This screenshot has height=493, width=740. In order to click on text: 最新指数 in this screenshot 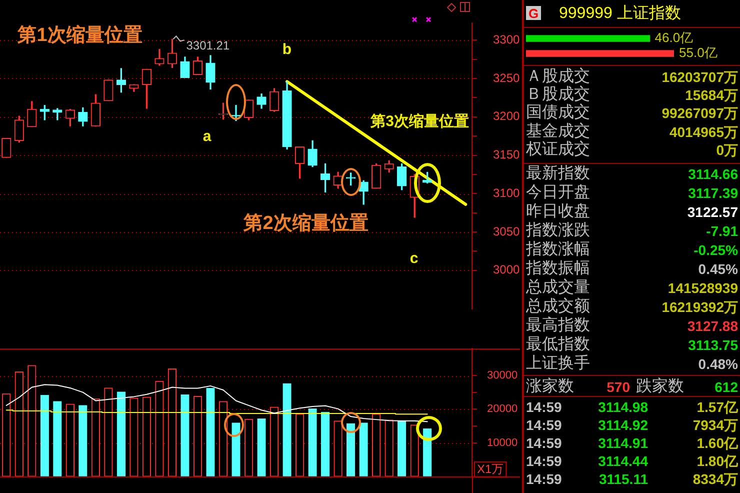, I will do `click(558, 174)`.